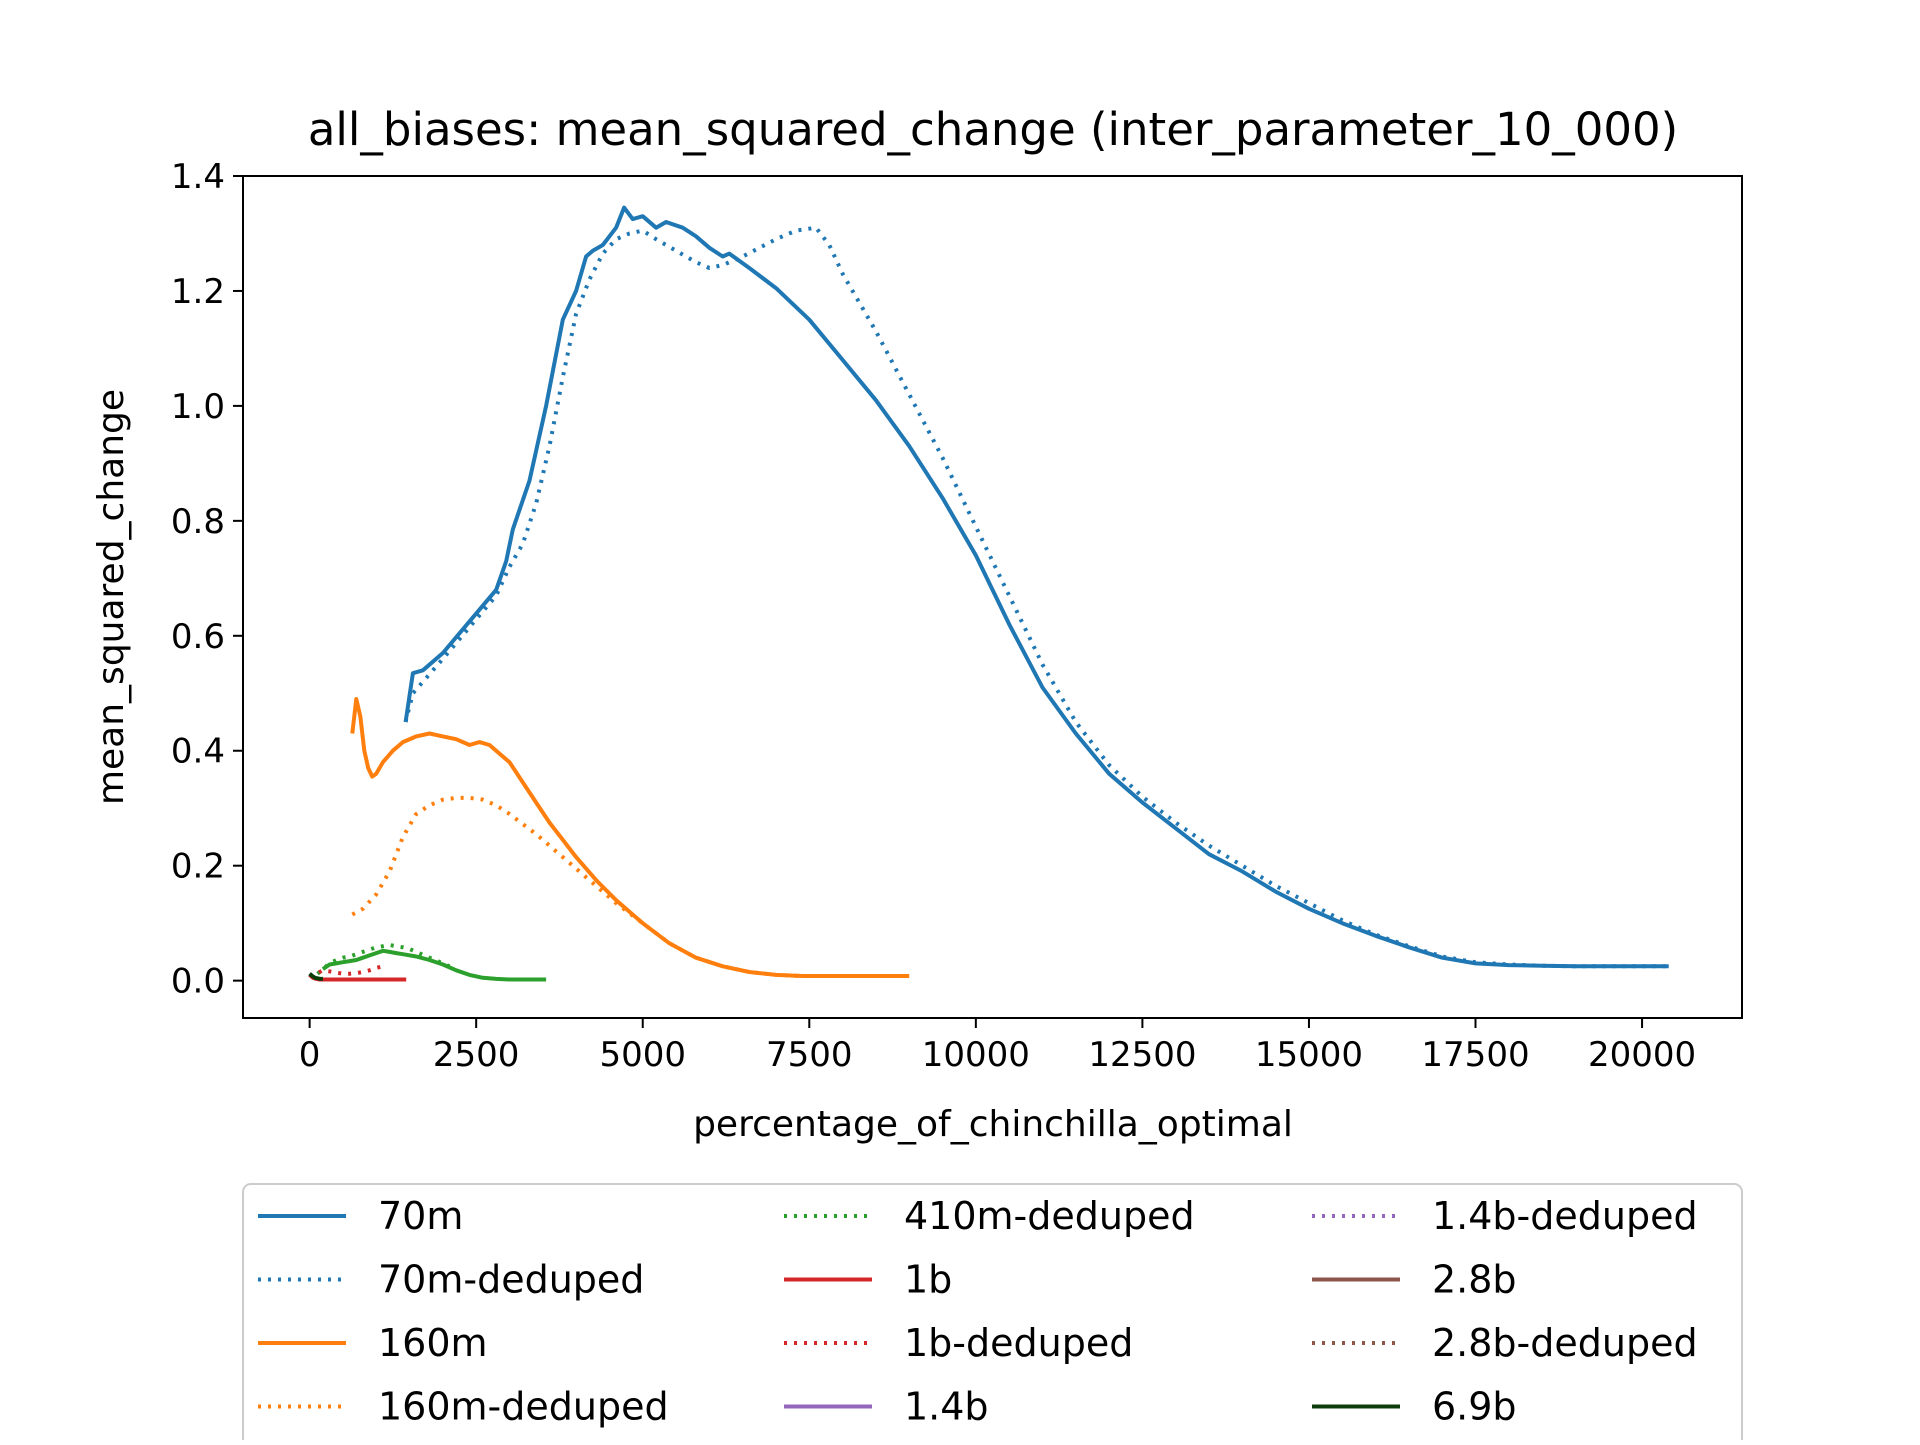 The image size is (1920, 1445). I want to click on series-line-410m-deduped, so click(383, 959).